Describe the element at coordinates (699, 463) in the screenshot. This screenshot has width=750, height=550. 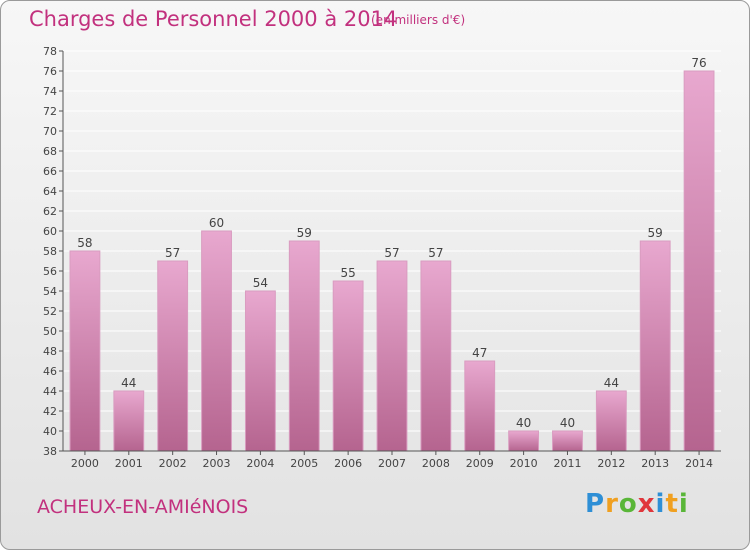
I see `x-tick-label: 2014` at that location.